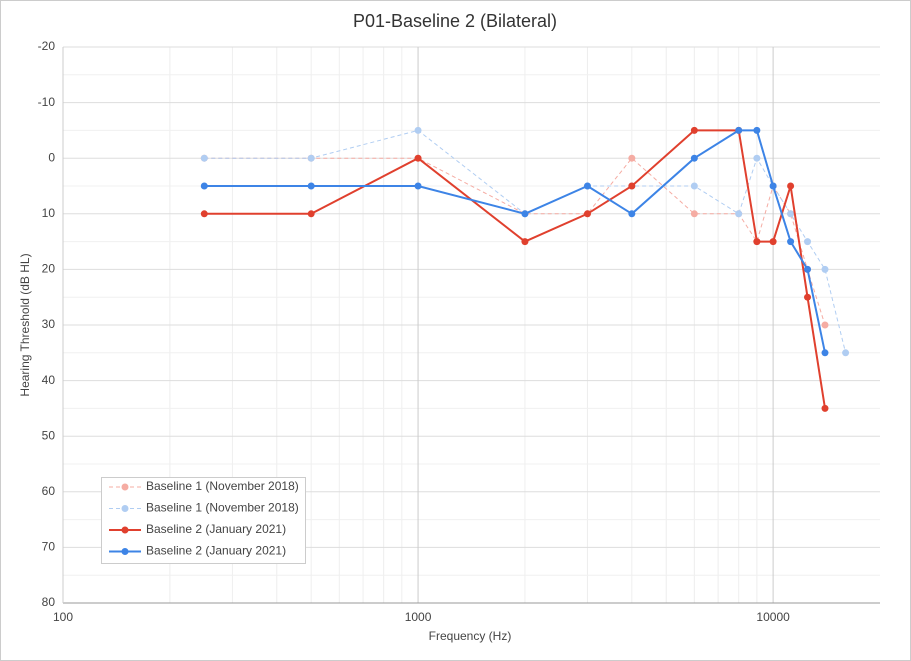 The height and width of the screenshot is (661, 911). What do you see at coordinates (773, 617) in the screenshot?
I see `x-tick-label: 10000` at bounding box center [773, 617].